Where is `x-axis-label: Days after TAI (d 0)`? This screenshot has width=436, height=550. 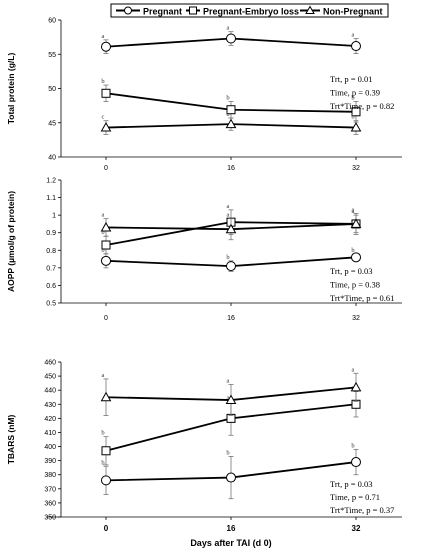
x-axis-label: Days after TAI (d 0) is located at coordinates (230, 543).